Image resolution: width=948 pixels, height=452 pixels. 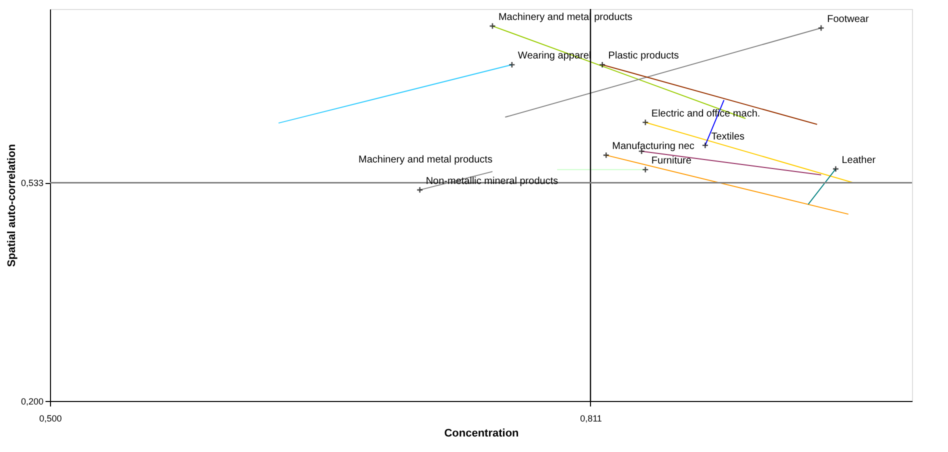 What do you see at coordinates (591, 419) in the screenshot?
I see `x-tick-label: 0,811` at bounding box center [591, 419].